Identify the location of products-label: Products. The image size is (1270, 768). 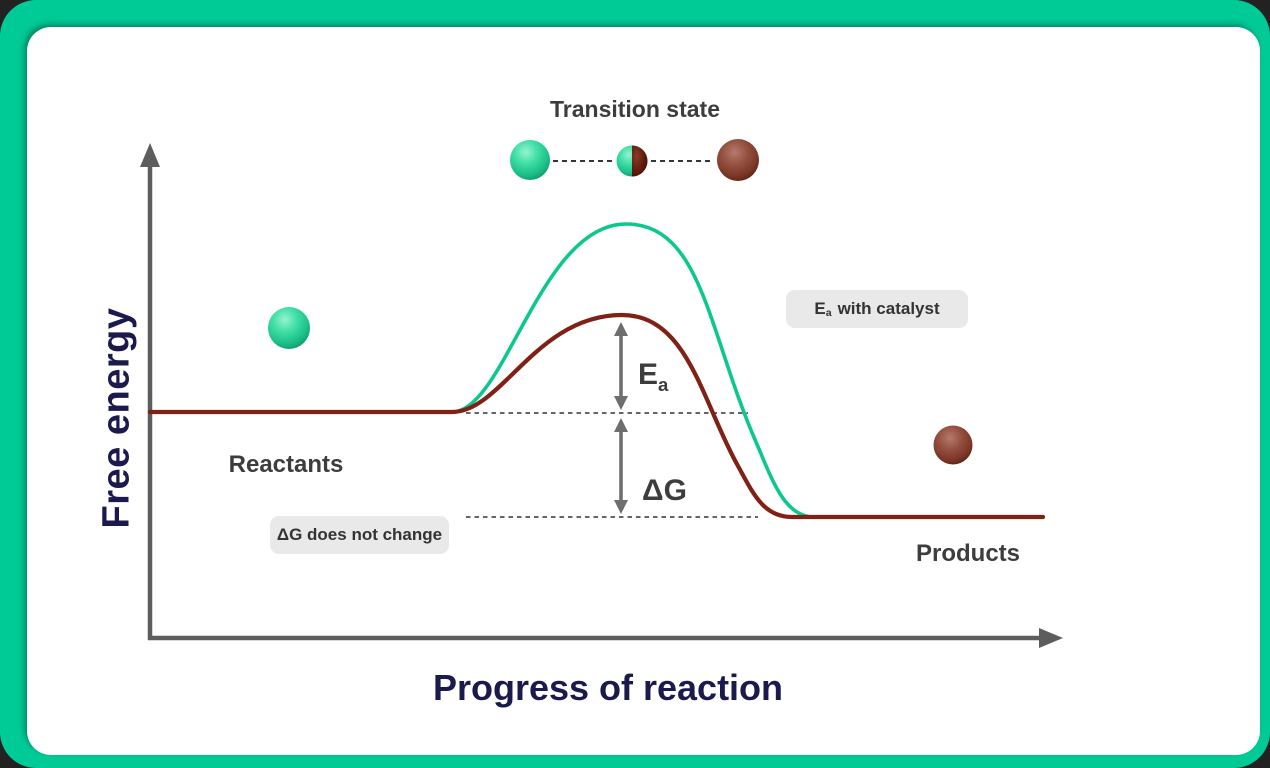
(967, 553).